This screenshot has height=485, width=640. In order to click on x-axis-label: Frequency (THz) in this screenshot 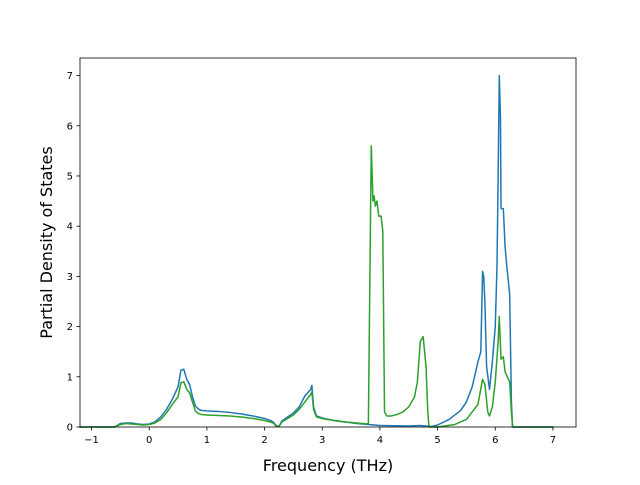, I will do `click(328, 465)`.